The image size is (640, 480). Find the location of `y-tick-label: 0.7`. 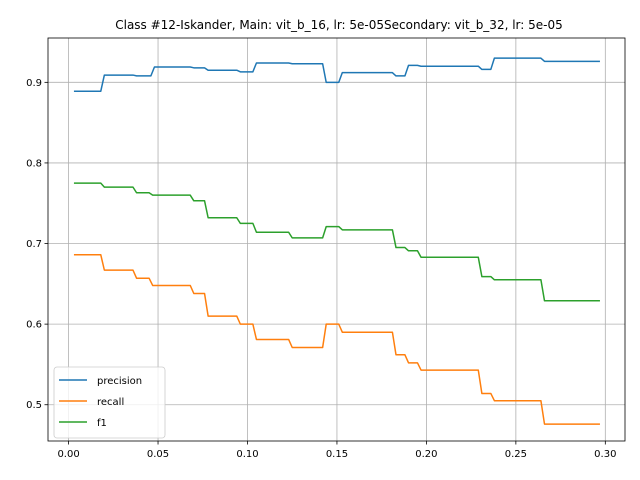

y-tick-label: 0.7 is located at coordinates (34, 244).